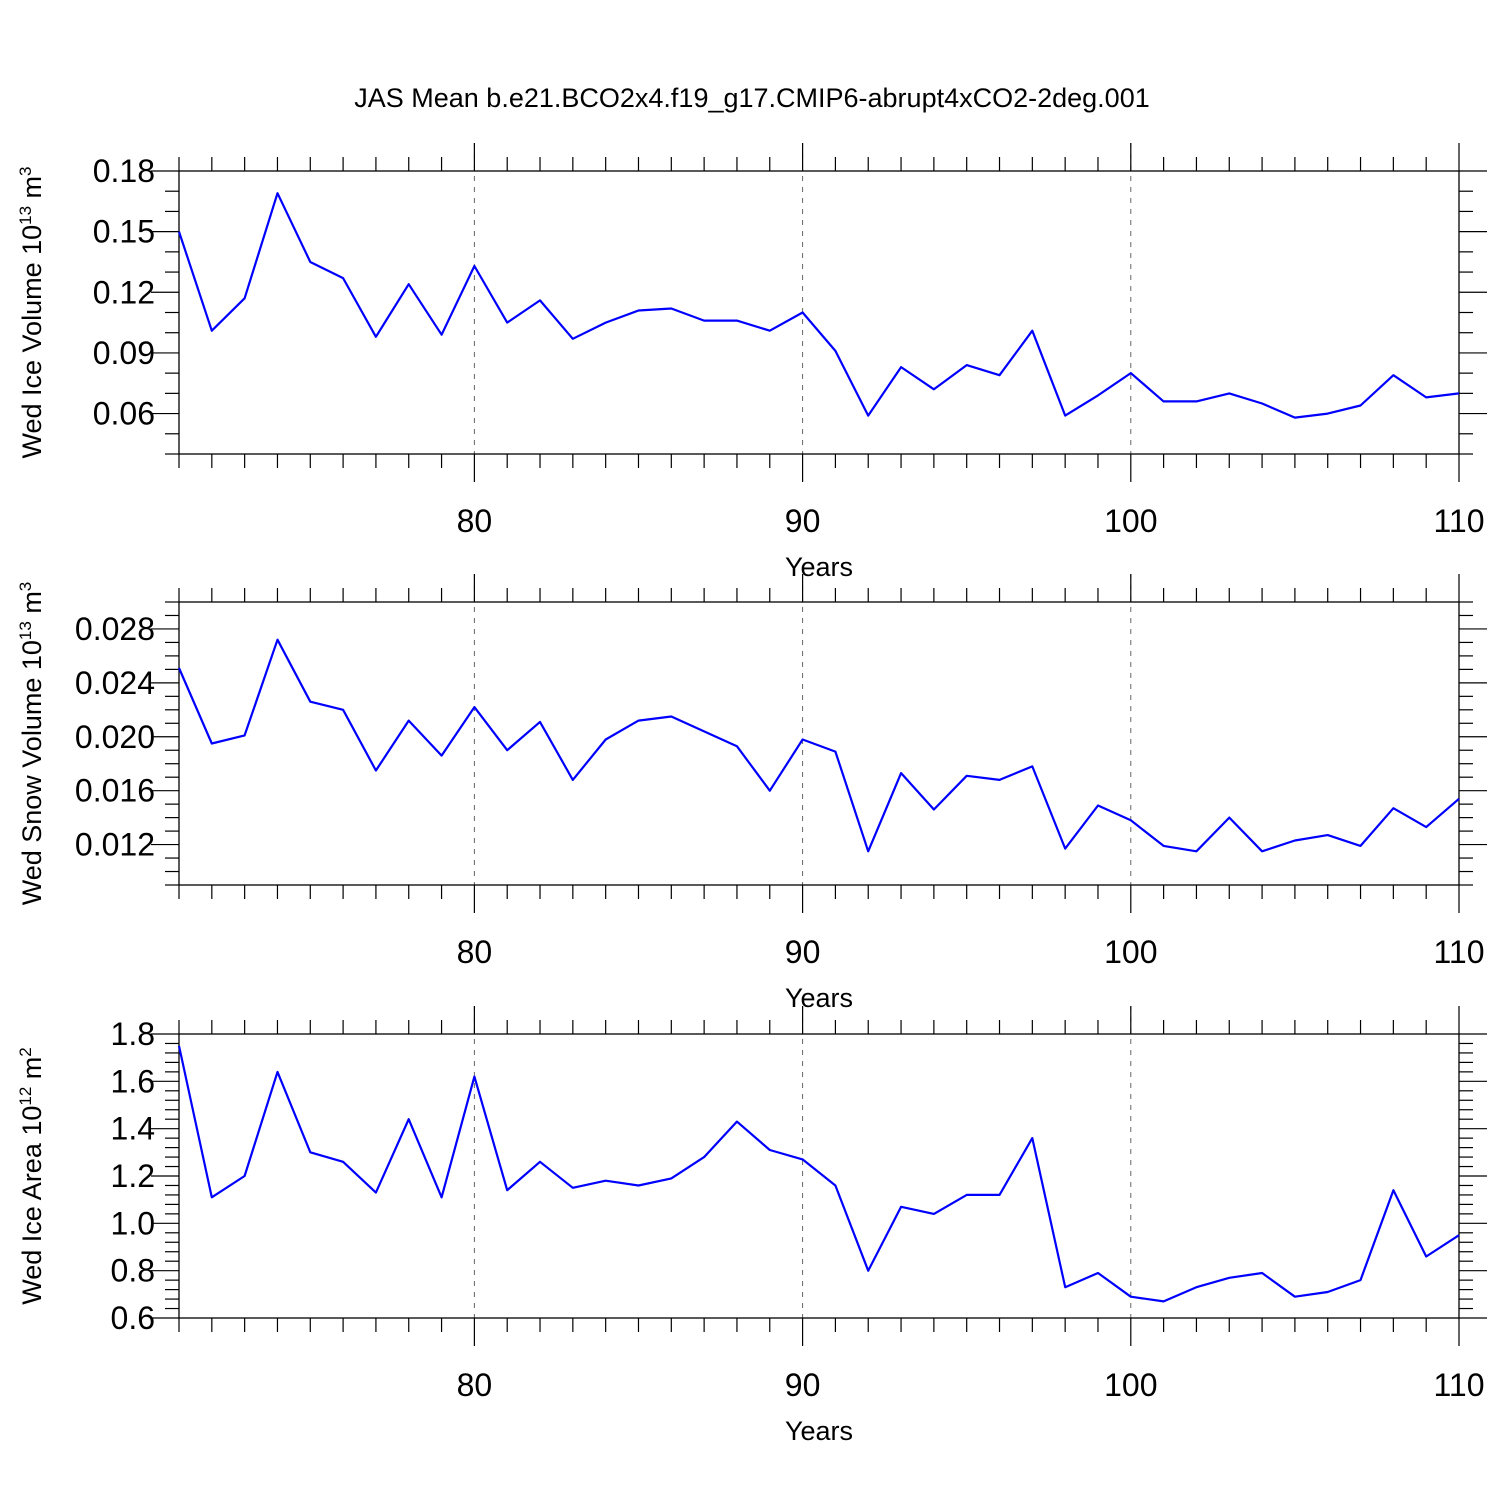  What do you see at coordinates (124, 232) in the screenshot?
I see `y-tick-label: 0.15` at bounding box center [124, 232].